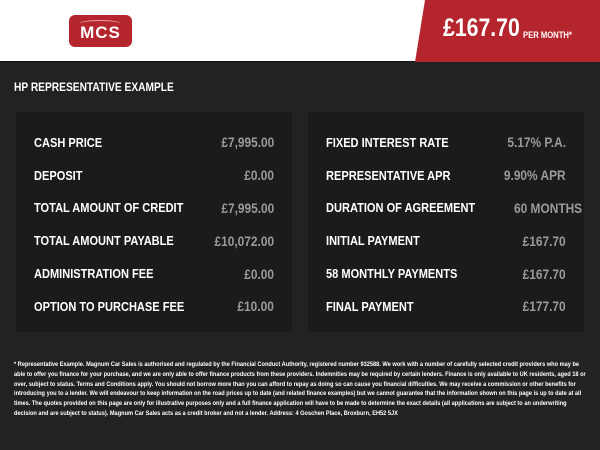 Image resolution: width=600 pixels, height=450 pixels. Describe the element at coordinates (94, 274) in the screenshot. I see `row-label: ADMINISTRATION FEE` at that location.